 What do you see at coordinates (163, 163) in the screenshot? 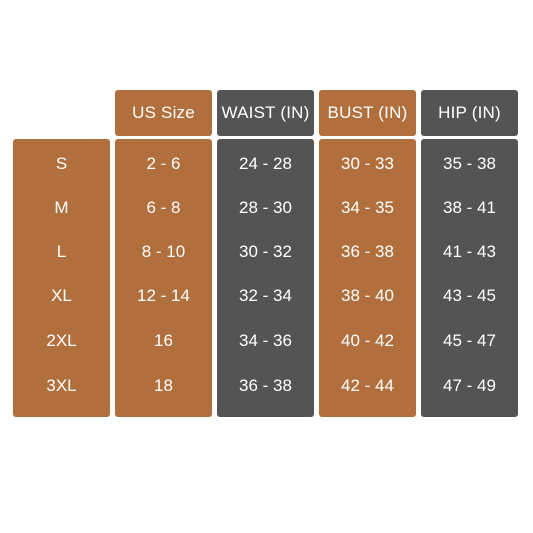
I see `us-size-cell: 2 - 6` at bounding box center [163, 163].